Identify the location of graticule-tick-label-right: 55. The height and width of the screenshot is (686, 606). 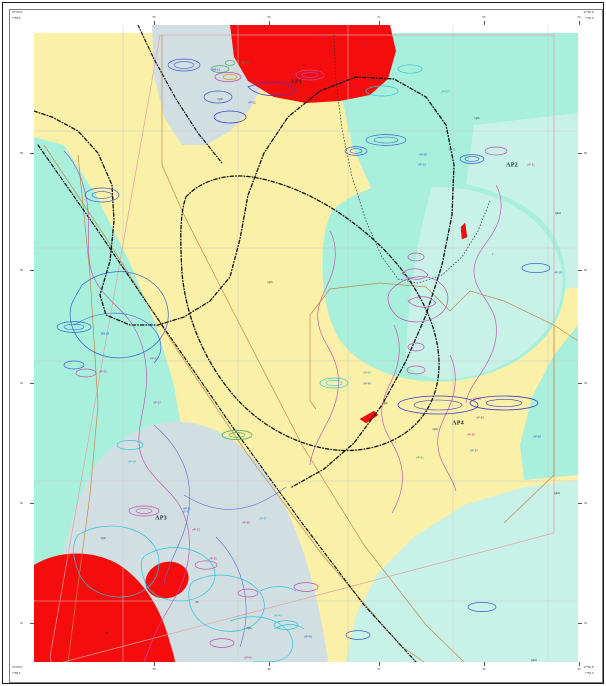
(586, 270).